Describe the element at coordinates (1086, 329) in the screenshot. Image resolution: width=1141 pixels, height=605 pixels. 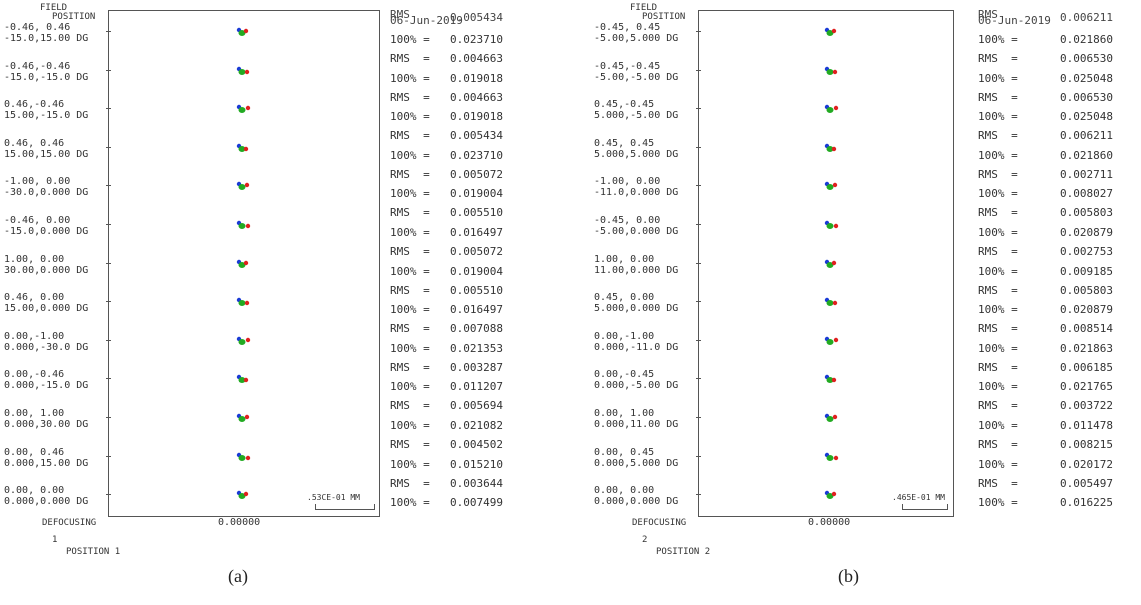
I see `rms-value: 0.008514` at that location.